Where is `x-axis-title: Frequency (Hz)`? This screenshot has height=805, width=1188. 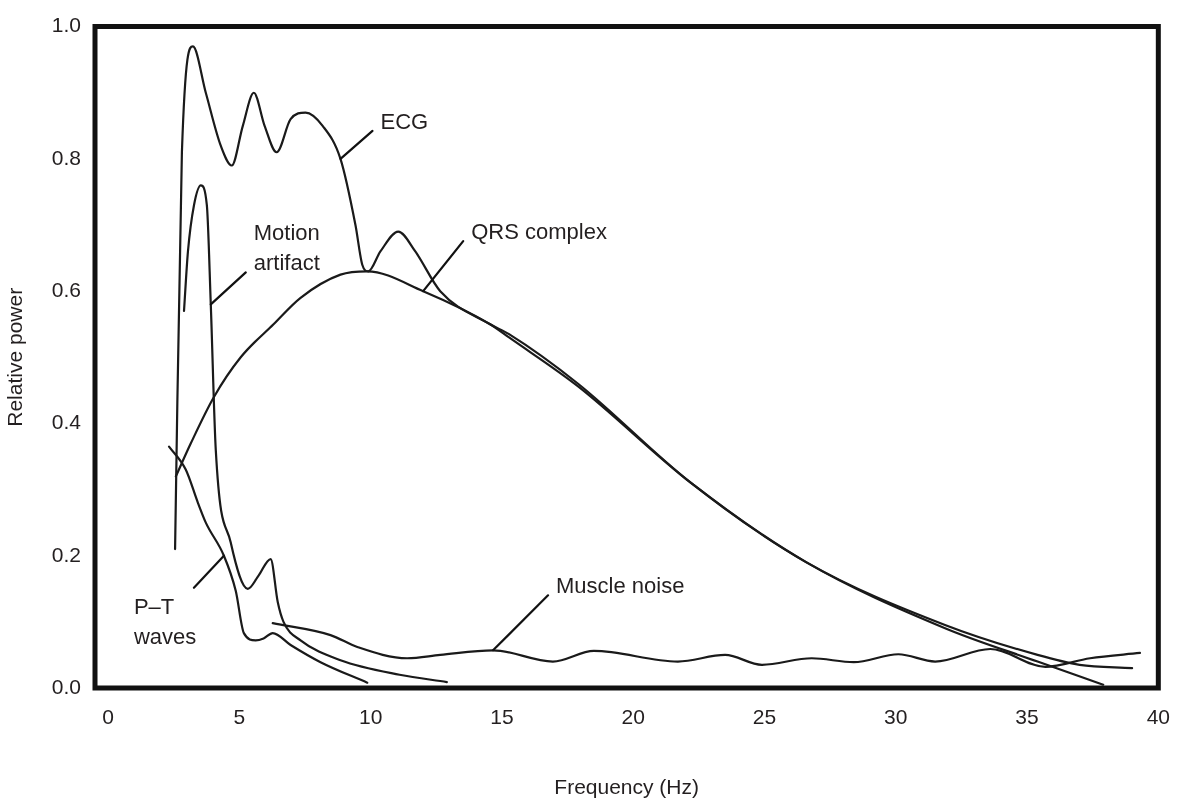
x-axis-title: Frequency (Hz) is located at coordinates (627, 787).